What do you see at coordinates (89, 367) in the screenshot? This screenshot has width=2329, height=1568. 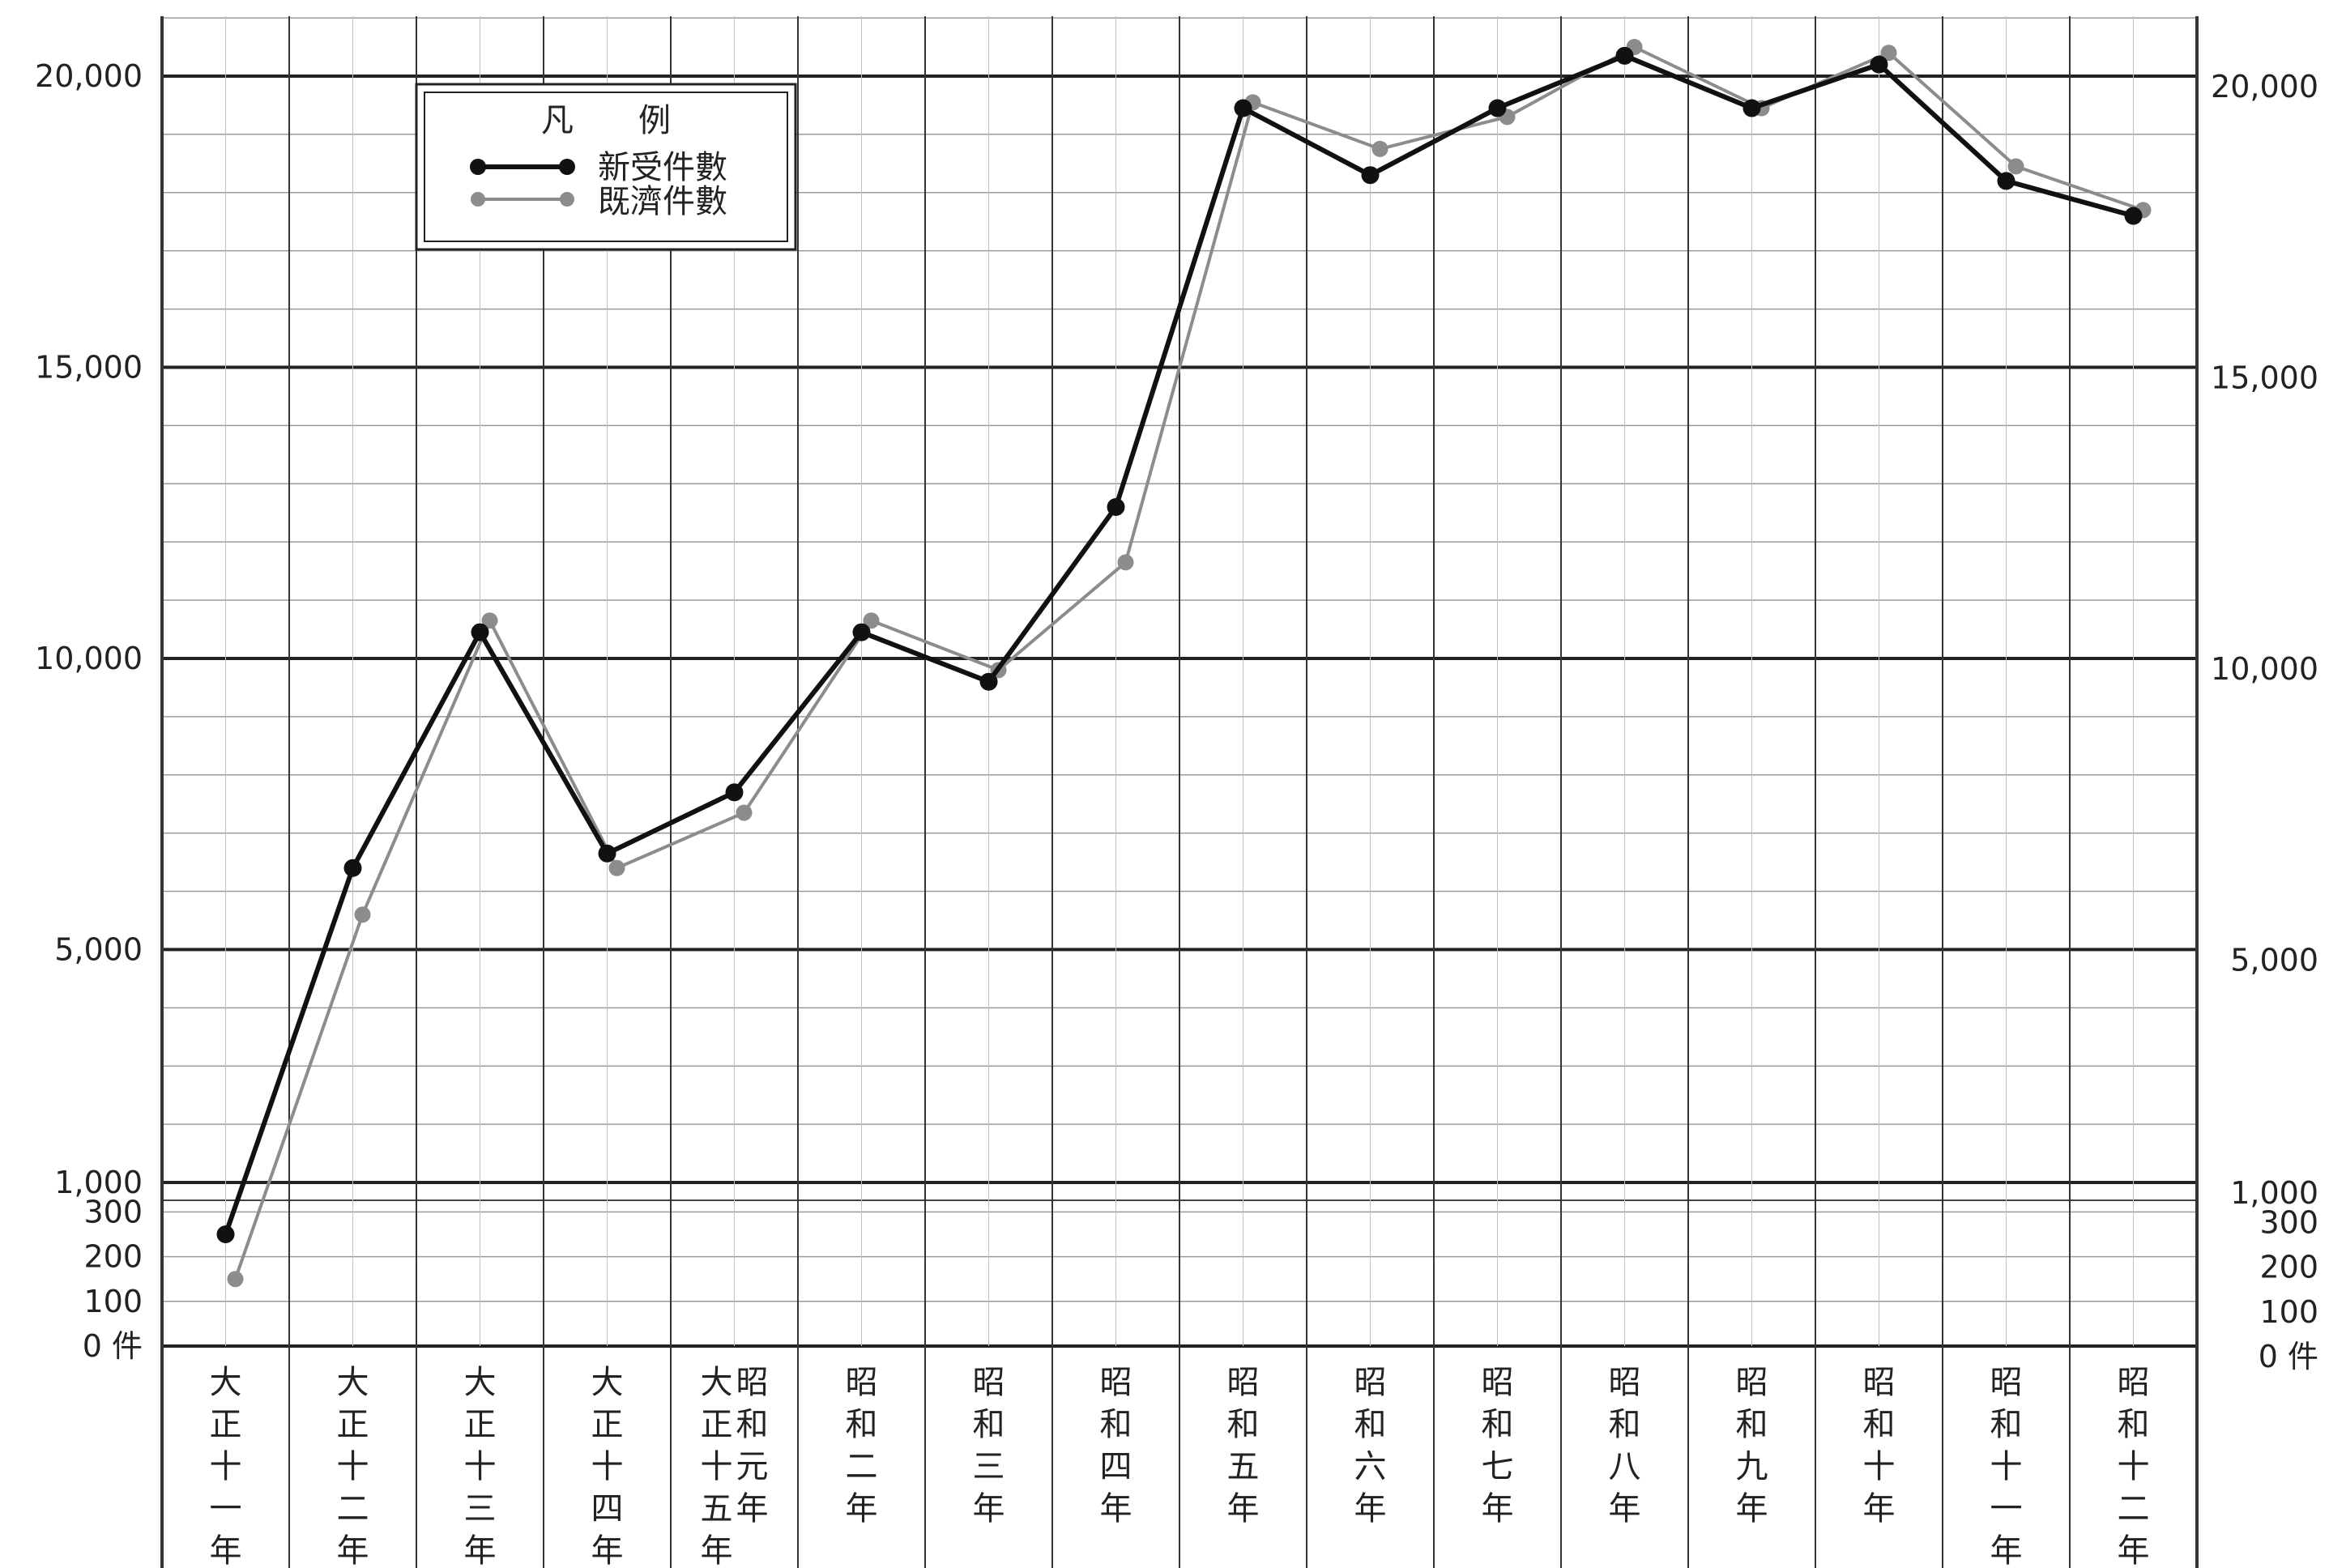 I see `y-tick-label-left: 15,000` at bounding box center [89, 367].